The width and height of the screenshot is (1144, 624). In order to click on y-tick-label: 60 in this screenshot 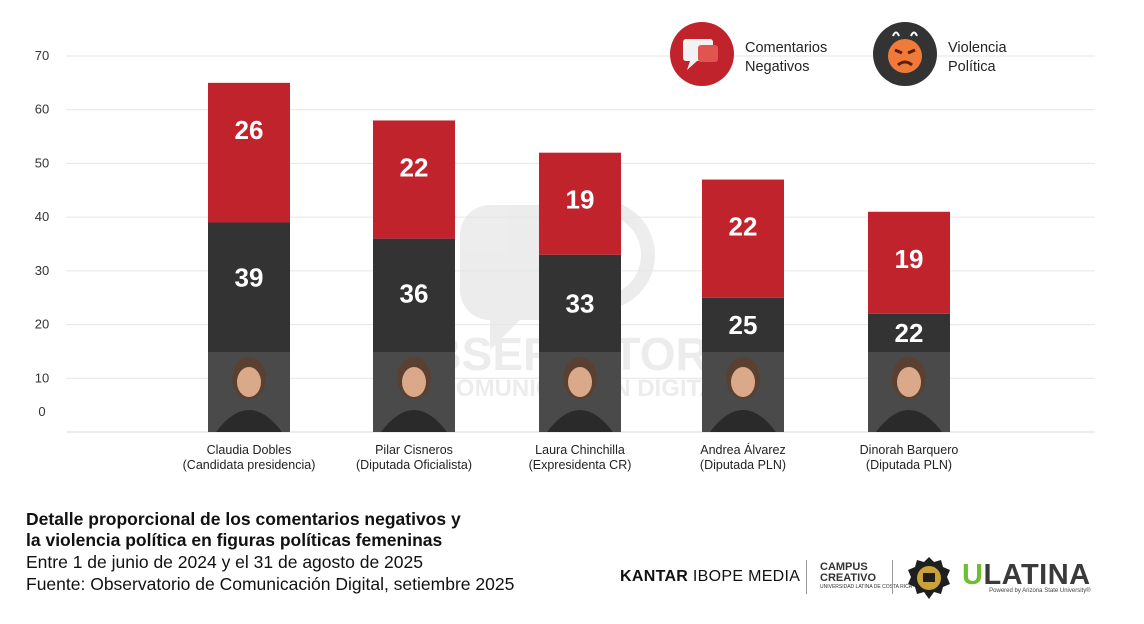, I will do `click(42, 109)`.